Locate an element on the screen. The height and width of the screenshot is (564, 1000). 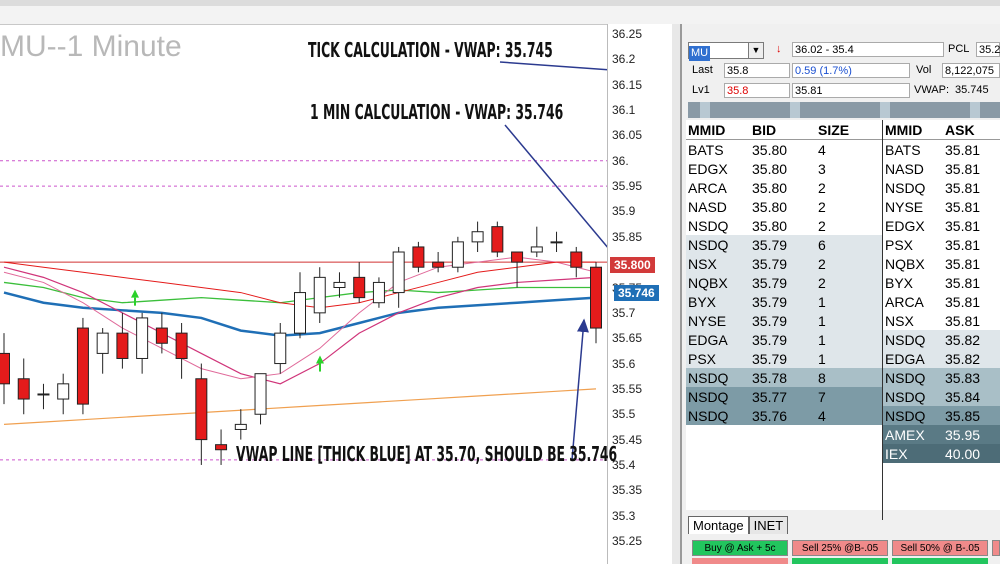
bid-header-mmid: MMID is located at coordinates (718, 130).